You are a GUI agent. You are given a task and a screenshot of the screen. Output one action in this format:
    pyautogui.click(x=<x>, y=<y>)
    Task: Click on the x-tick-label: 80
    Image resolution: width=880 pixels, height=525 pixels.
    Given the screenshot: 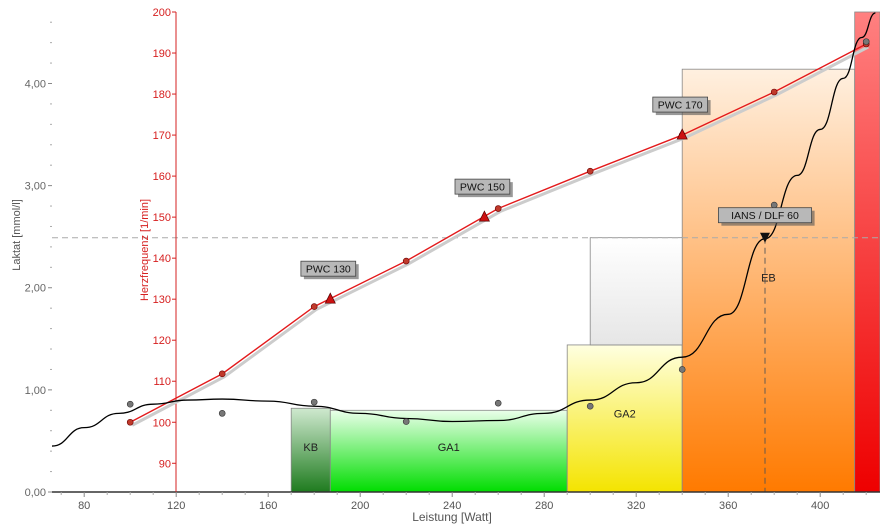 What is the action you would take?
    pyautogui.click(x=84, y=506)
    